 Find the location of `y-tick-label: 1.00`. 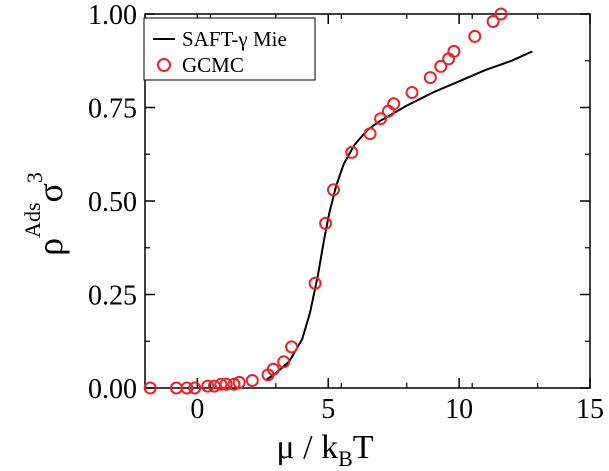

y-tick-label: 1.00 is located at coordinates (112, 15).